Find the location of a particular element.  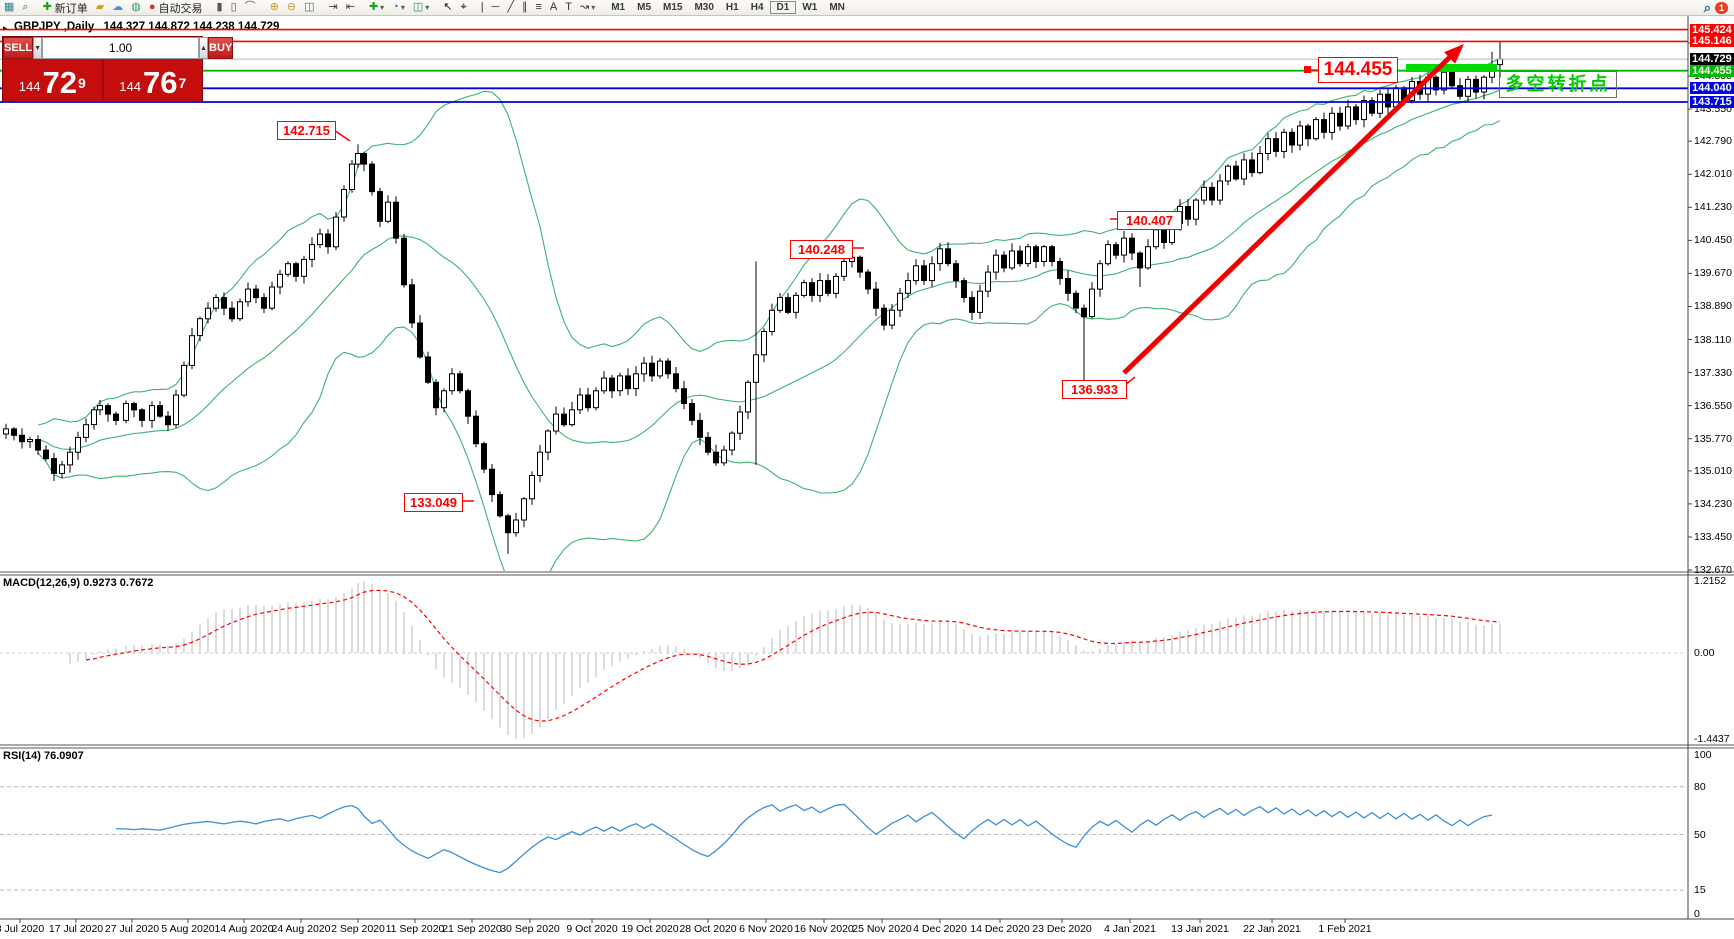

vertical-line-icon: | is located at coordinates (482, 7).